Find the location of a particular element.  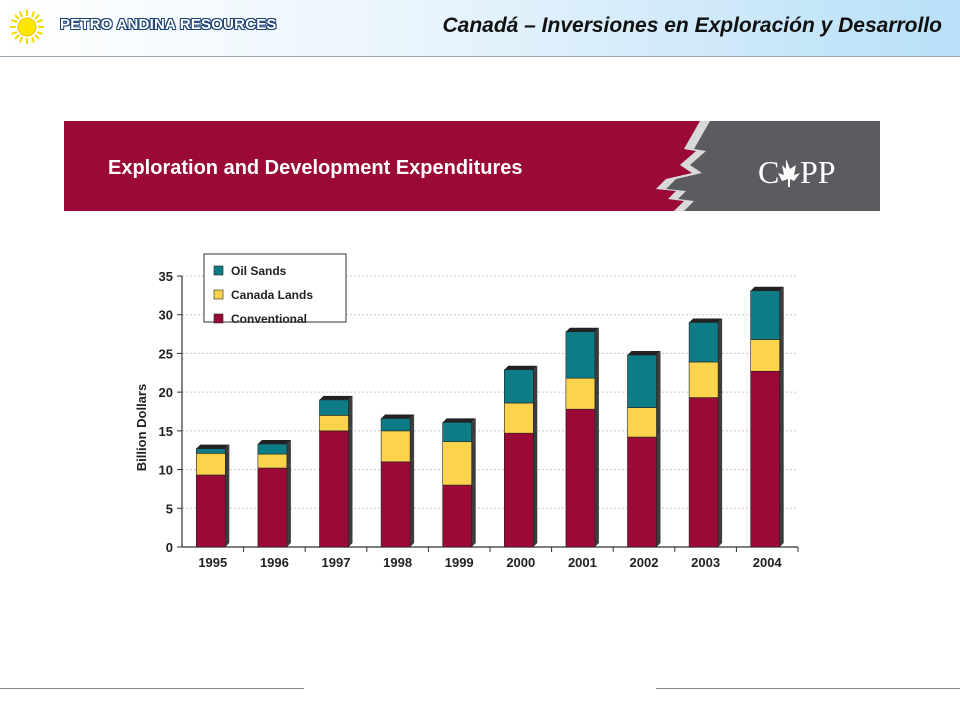

company-name: PETRO ANDINA RESOURCES is located at coordinates (168, 24).